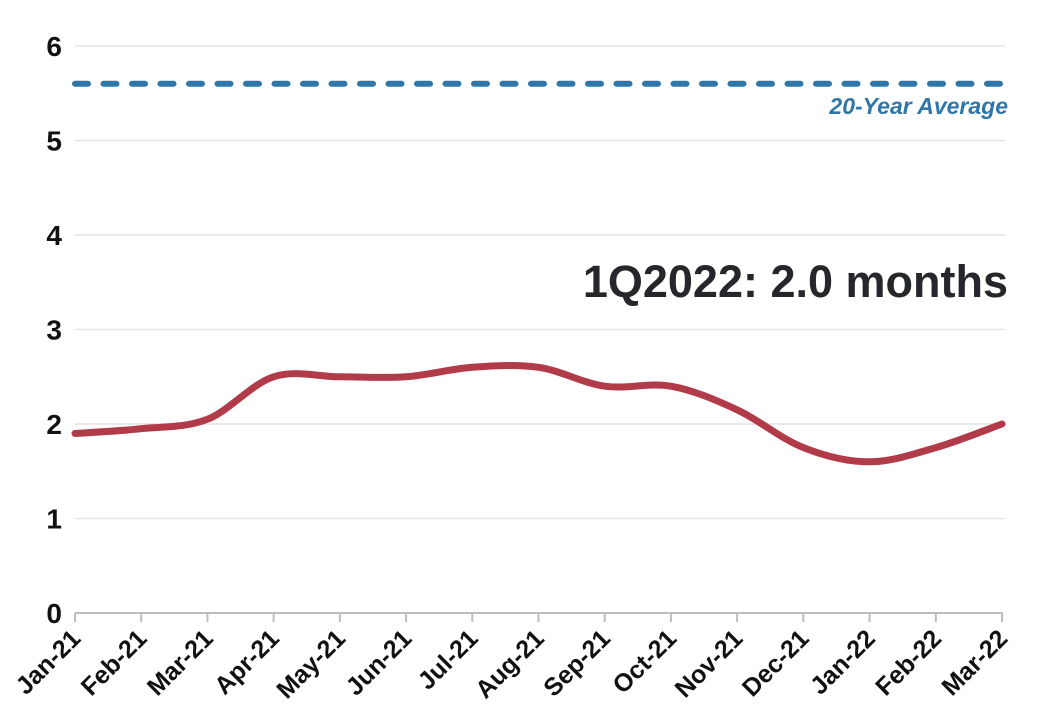 The width and height of the screenshot is (1038, 708). What do you see at coordinates (644, 661) in the screenshot?
I see `x-axis-tick-label: Oct-21` at bounding box center [644, 661].